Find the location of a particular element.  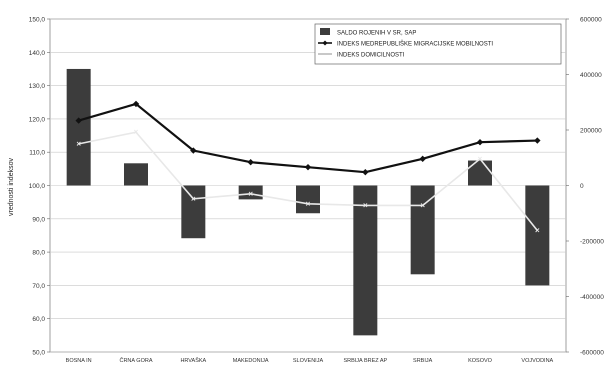

legend-box is located at coordinates (438, 44).